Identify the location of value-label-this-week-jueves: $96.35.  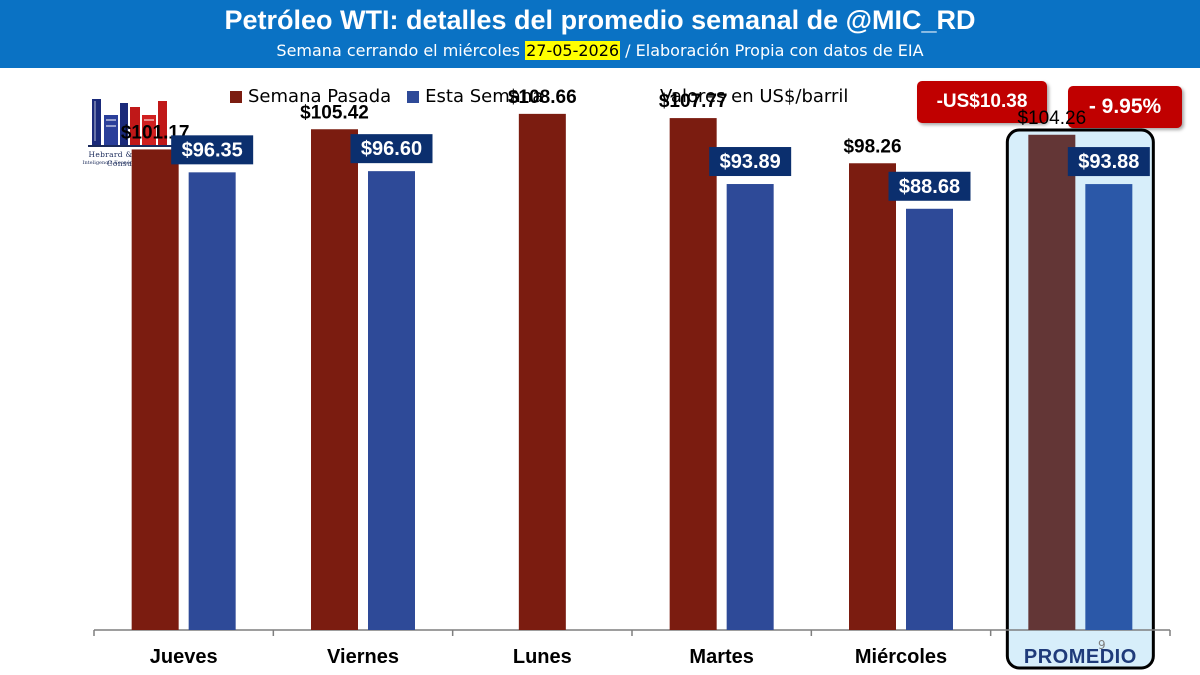
(212, 150).